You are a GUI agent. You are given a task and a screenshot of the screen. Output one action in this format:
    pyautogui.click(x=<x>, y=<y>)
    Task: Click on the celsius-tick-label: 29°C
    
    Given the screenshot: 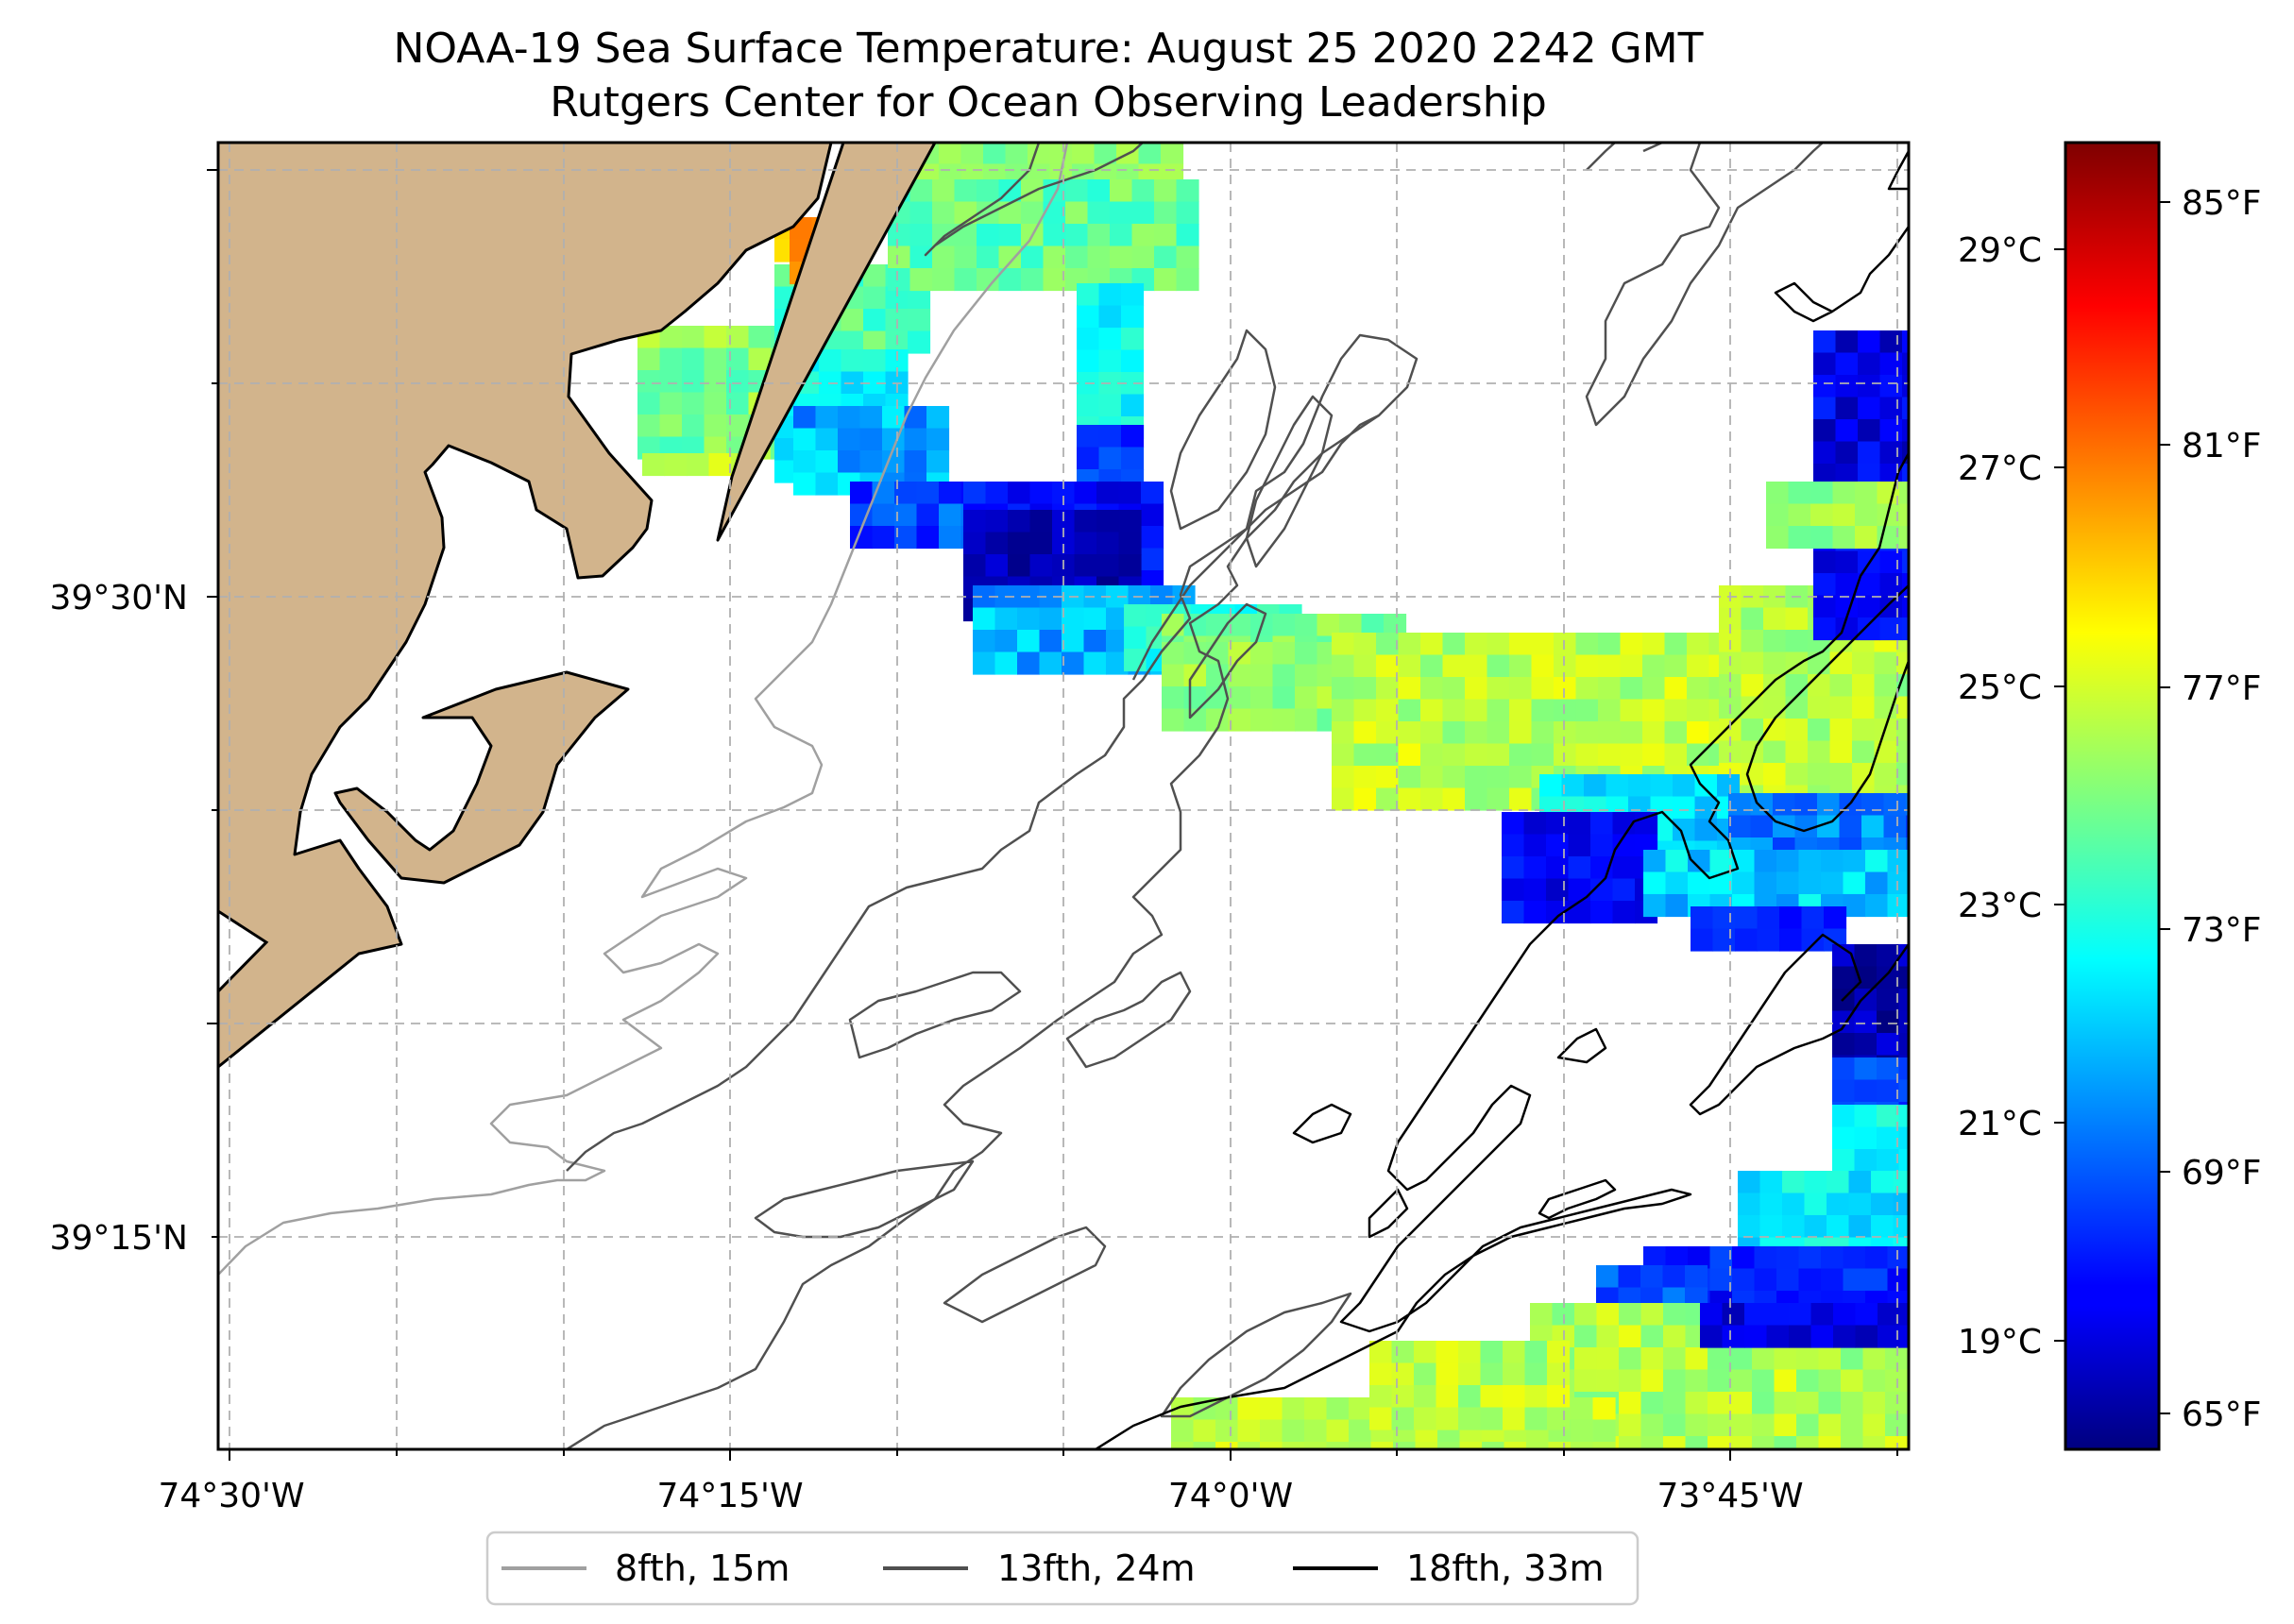 What is the action you would take?
    pyautogui.click(x=2000, y=250)
    